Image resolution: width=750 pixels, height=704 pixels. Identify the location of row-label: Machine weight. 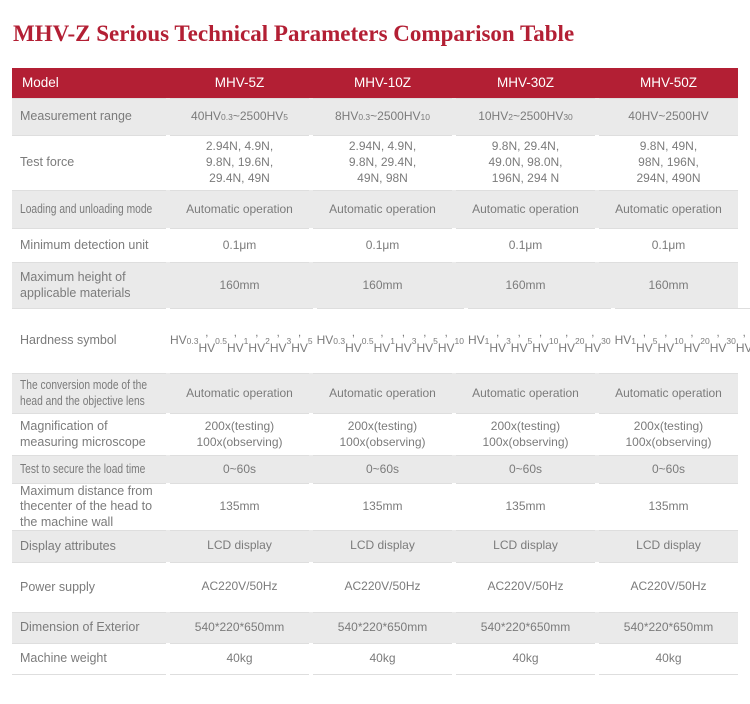
(63, 658).